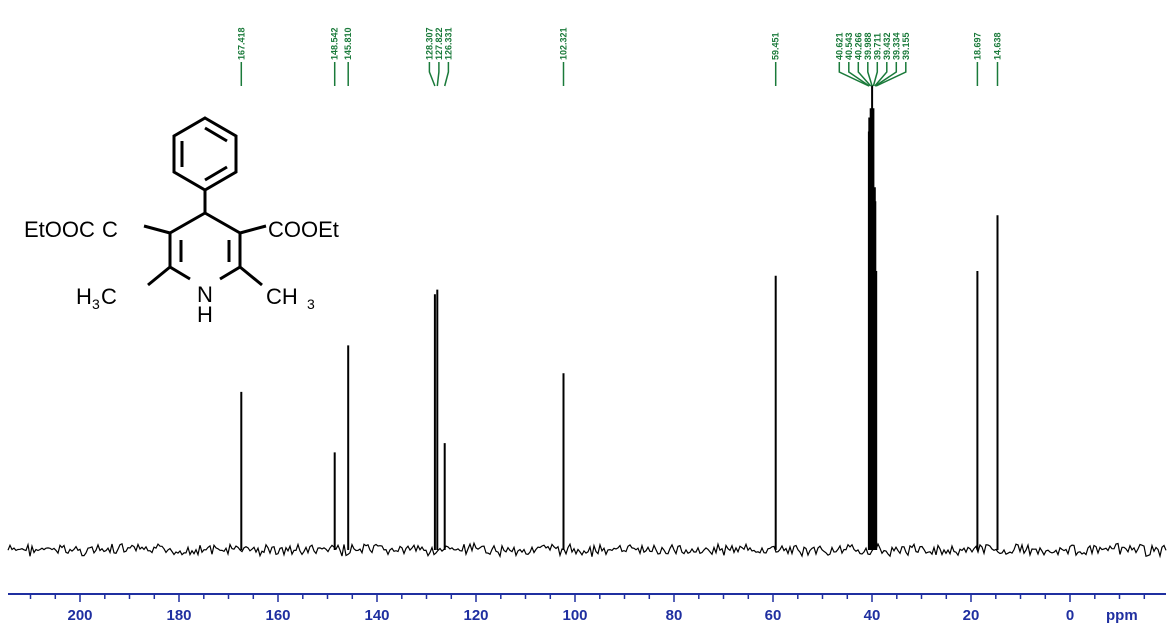 Image resolution: width=1169 pixels, height=624 pixels. I want to click on peak-label-text: 128.307, so click(429, 43).